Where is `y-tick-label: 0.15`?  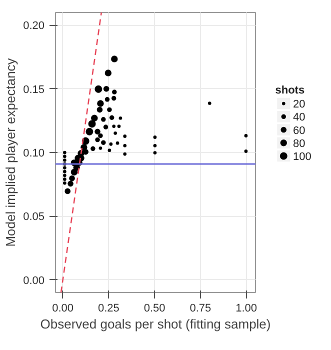 y-tick-label: 0.15 is located at coordinates (34, 90).